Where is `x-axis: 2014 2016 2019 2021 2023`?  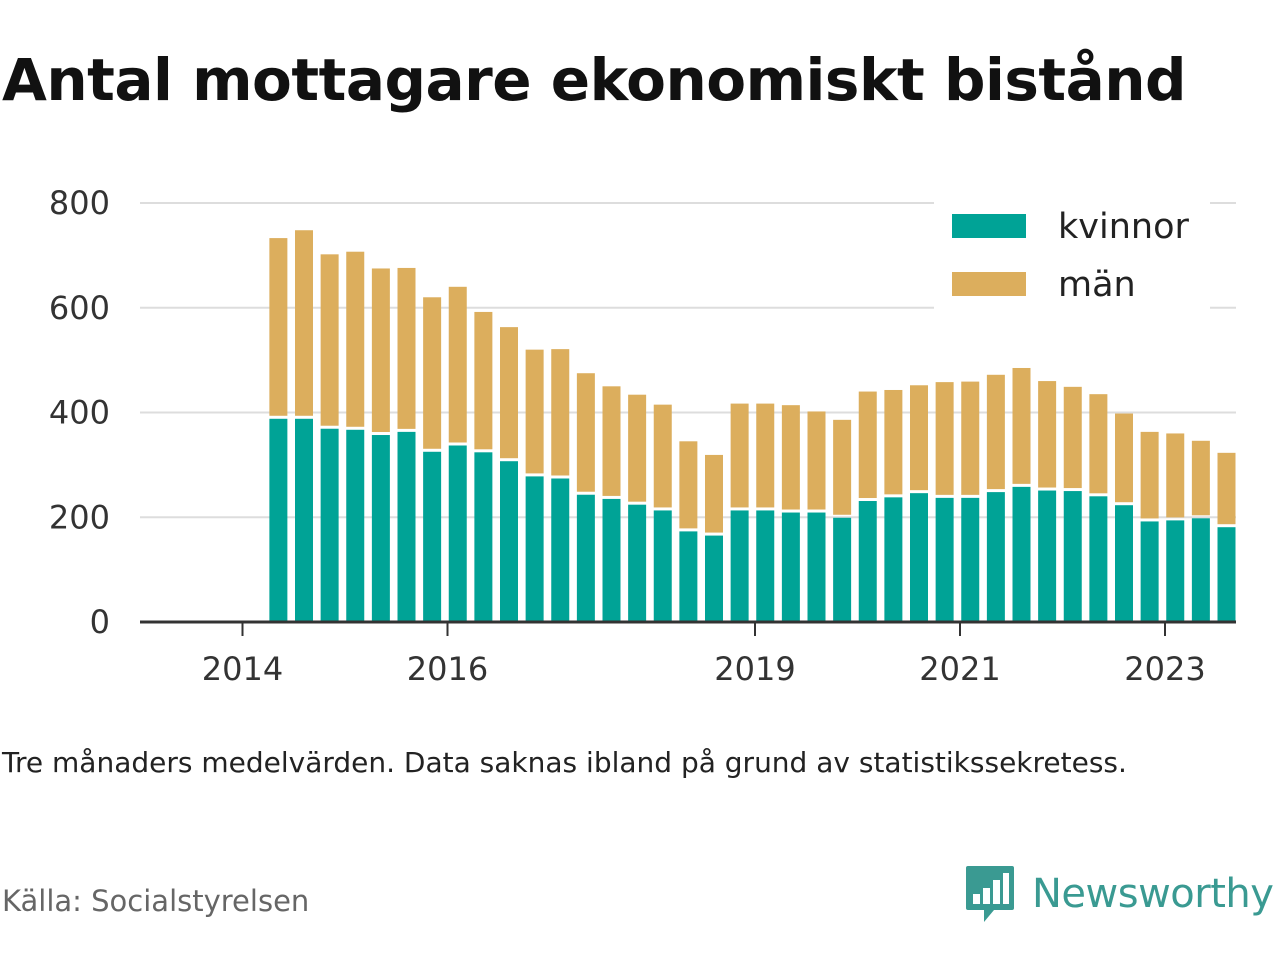
x-axis: 2014 2016 2019 2021 2023 is located at coordinates (688, 654).